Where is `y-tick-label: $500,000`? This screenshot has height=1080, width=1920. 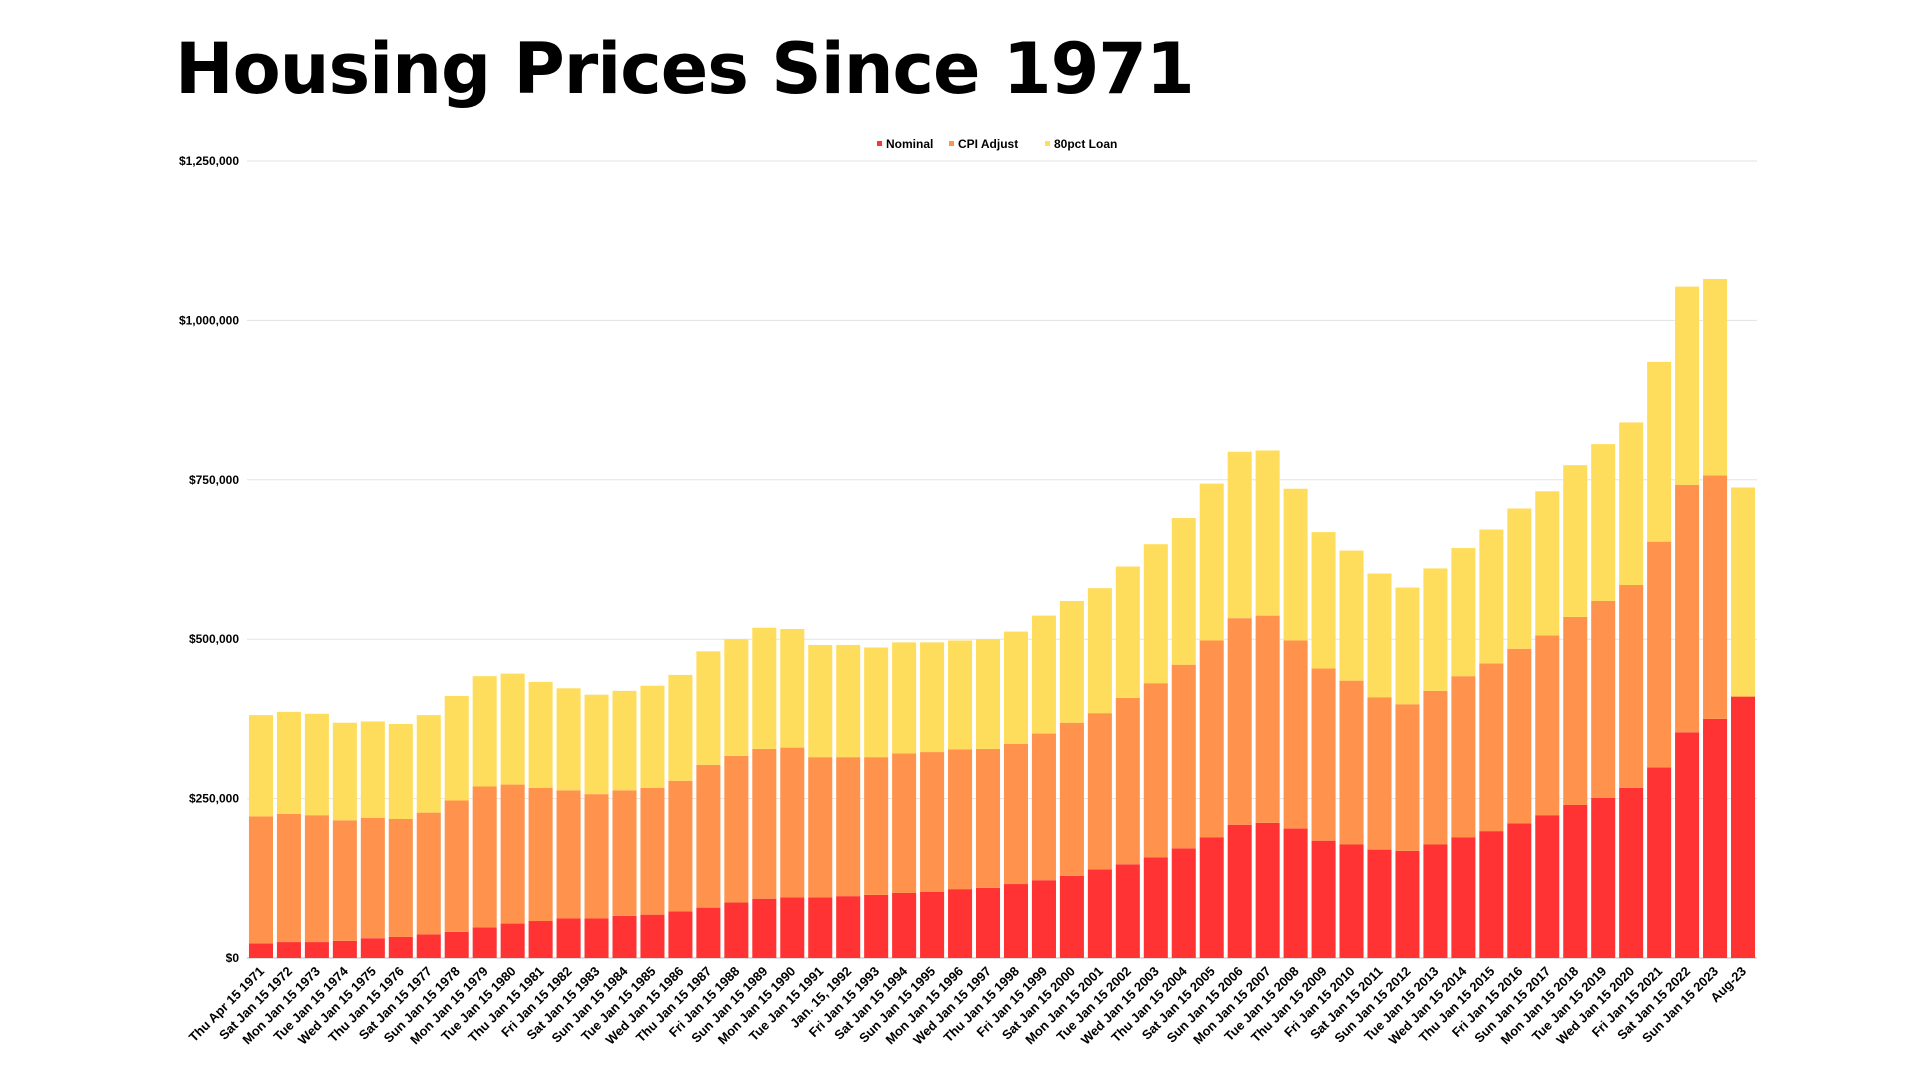
y-tick-label: $500,000 is located at coordinates (214, 639).